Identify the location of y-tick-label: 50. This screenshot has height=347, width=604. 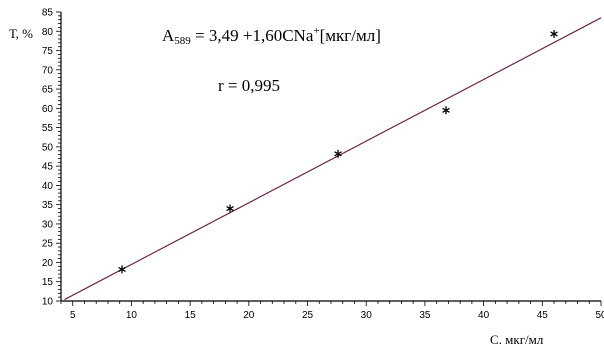
(48, 147).